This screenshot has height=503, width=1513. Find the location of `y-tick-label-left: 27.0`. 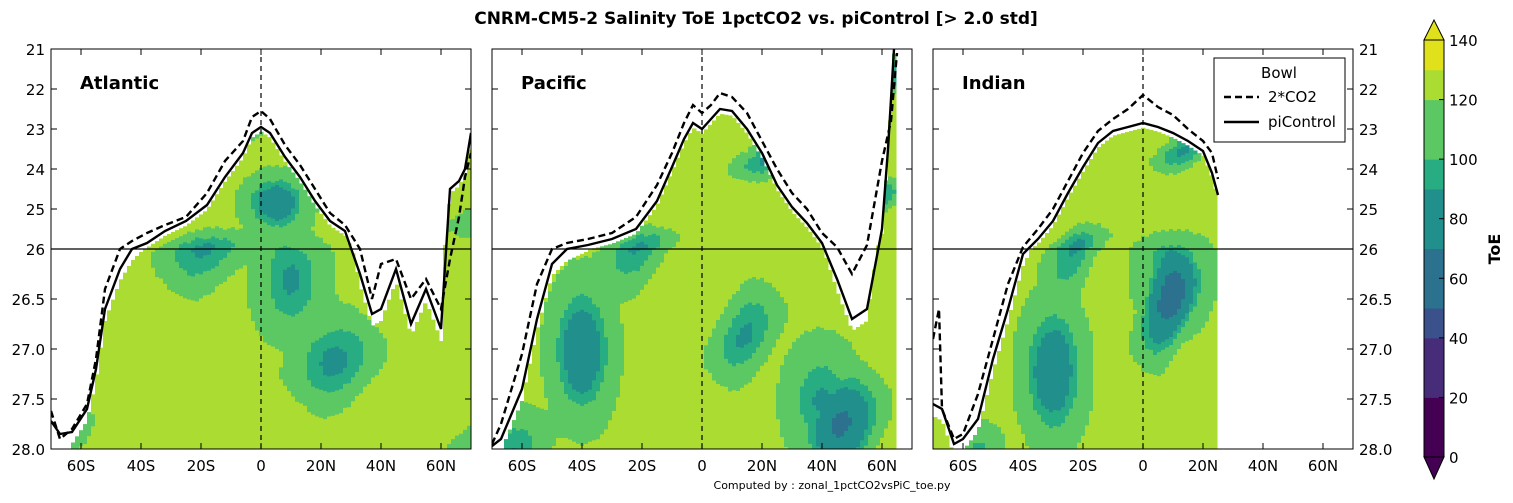

y-tick-label-left: 27.0 is located at coordinates (28, 350).